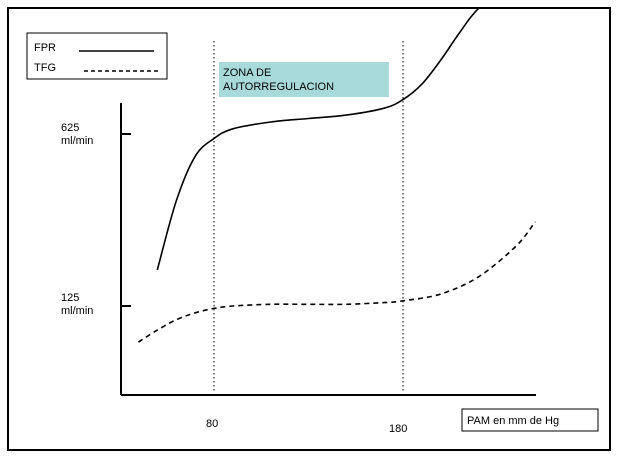 The image size is (620, 460). I want to click on legend-label-fpr: FPR, so click(45, 48).